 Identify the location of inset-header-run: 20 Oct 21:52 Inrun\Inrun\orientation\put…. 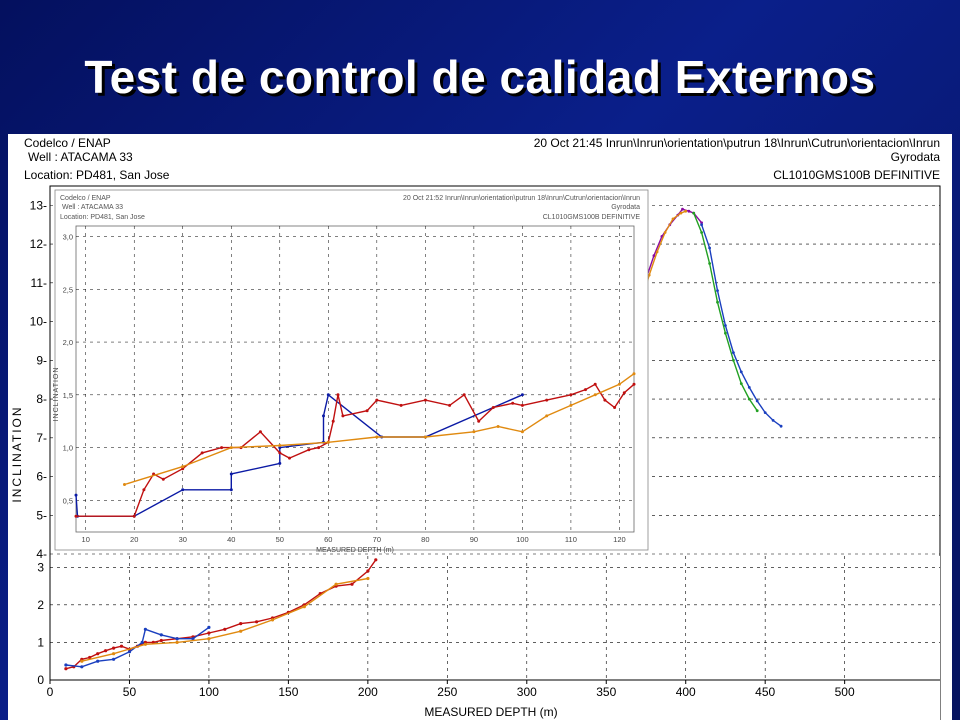
(521, 198).